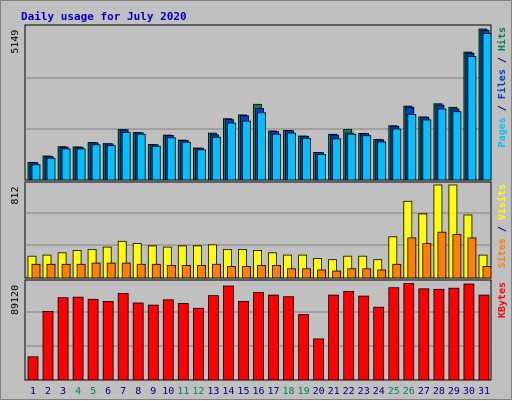  Describe the element at coordinates (104, 16) in the screenshot. I see `chart-title: Daily usage for July 2020` at that location.